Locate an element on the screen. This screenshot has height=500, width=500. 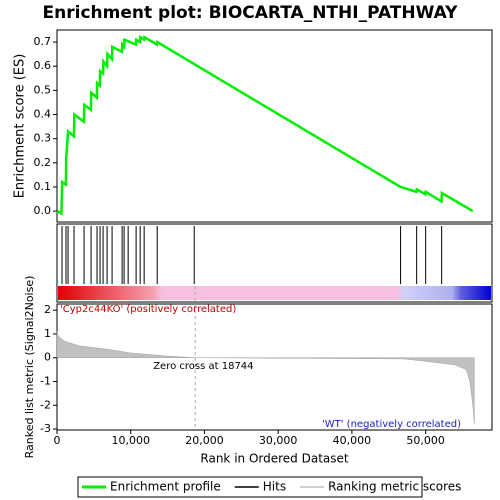
y-tick-label: 1 is located at coordinates (47, 333).